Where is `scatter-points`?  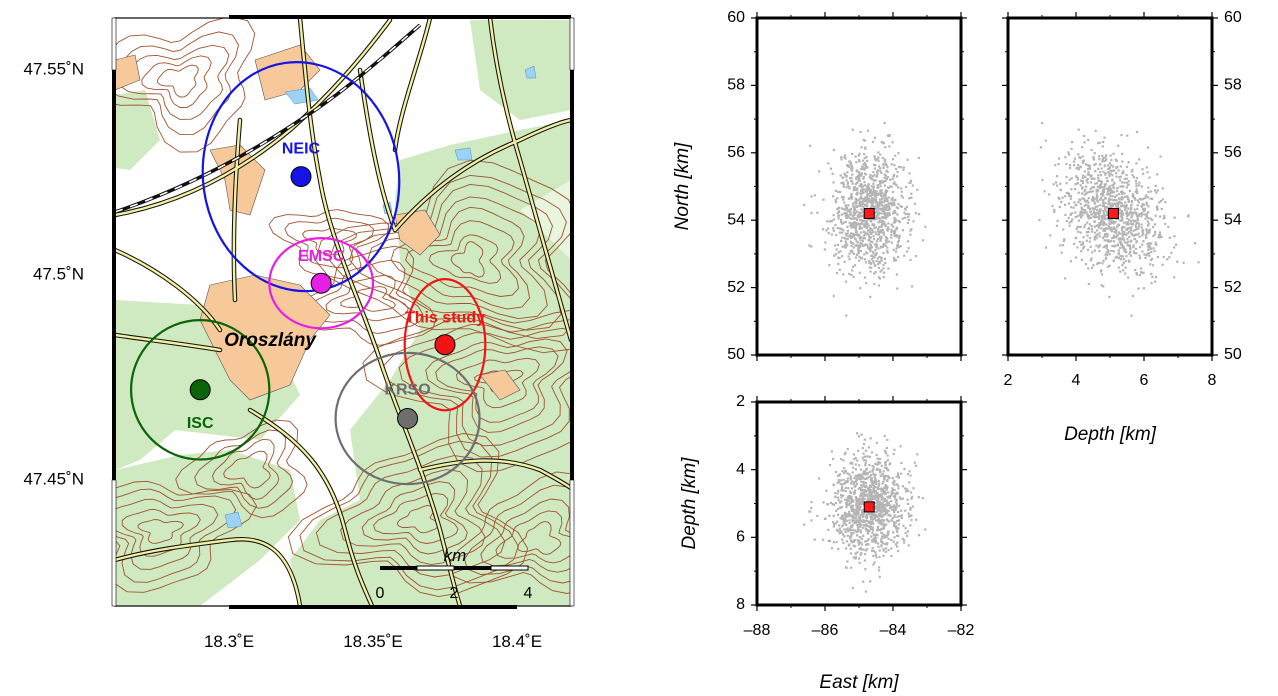
scatter-points is located at coordinates (865, 512).